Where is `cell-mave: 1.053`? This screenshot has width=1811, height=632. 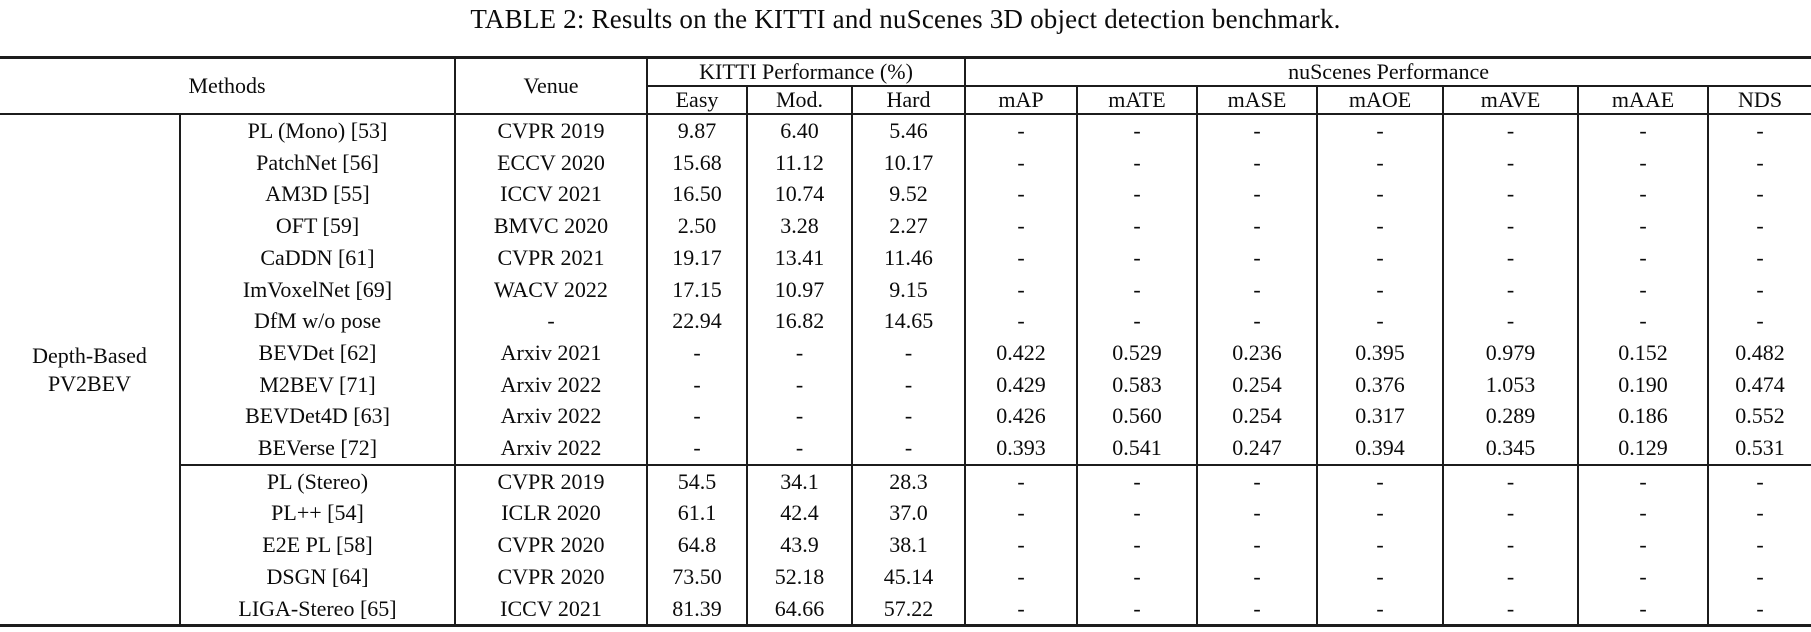 cell-mave: 1.053 is located at coordinates (1510, 384).